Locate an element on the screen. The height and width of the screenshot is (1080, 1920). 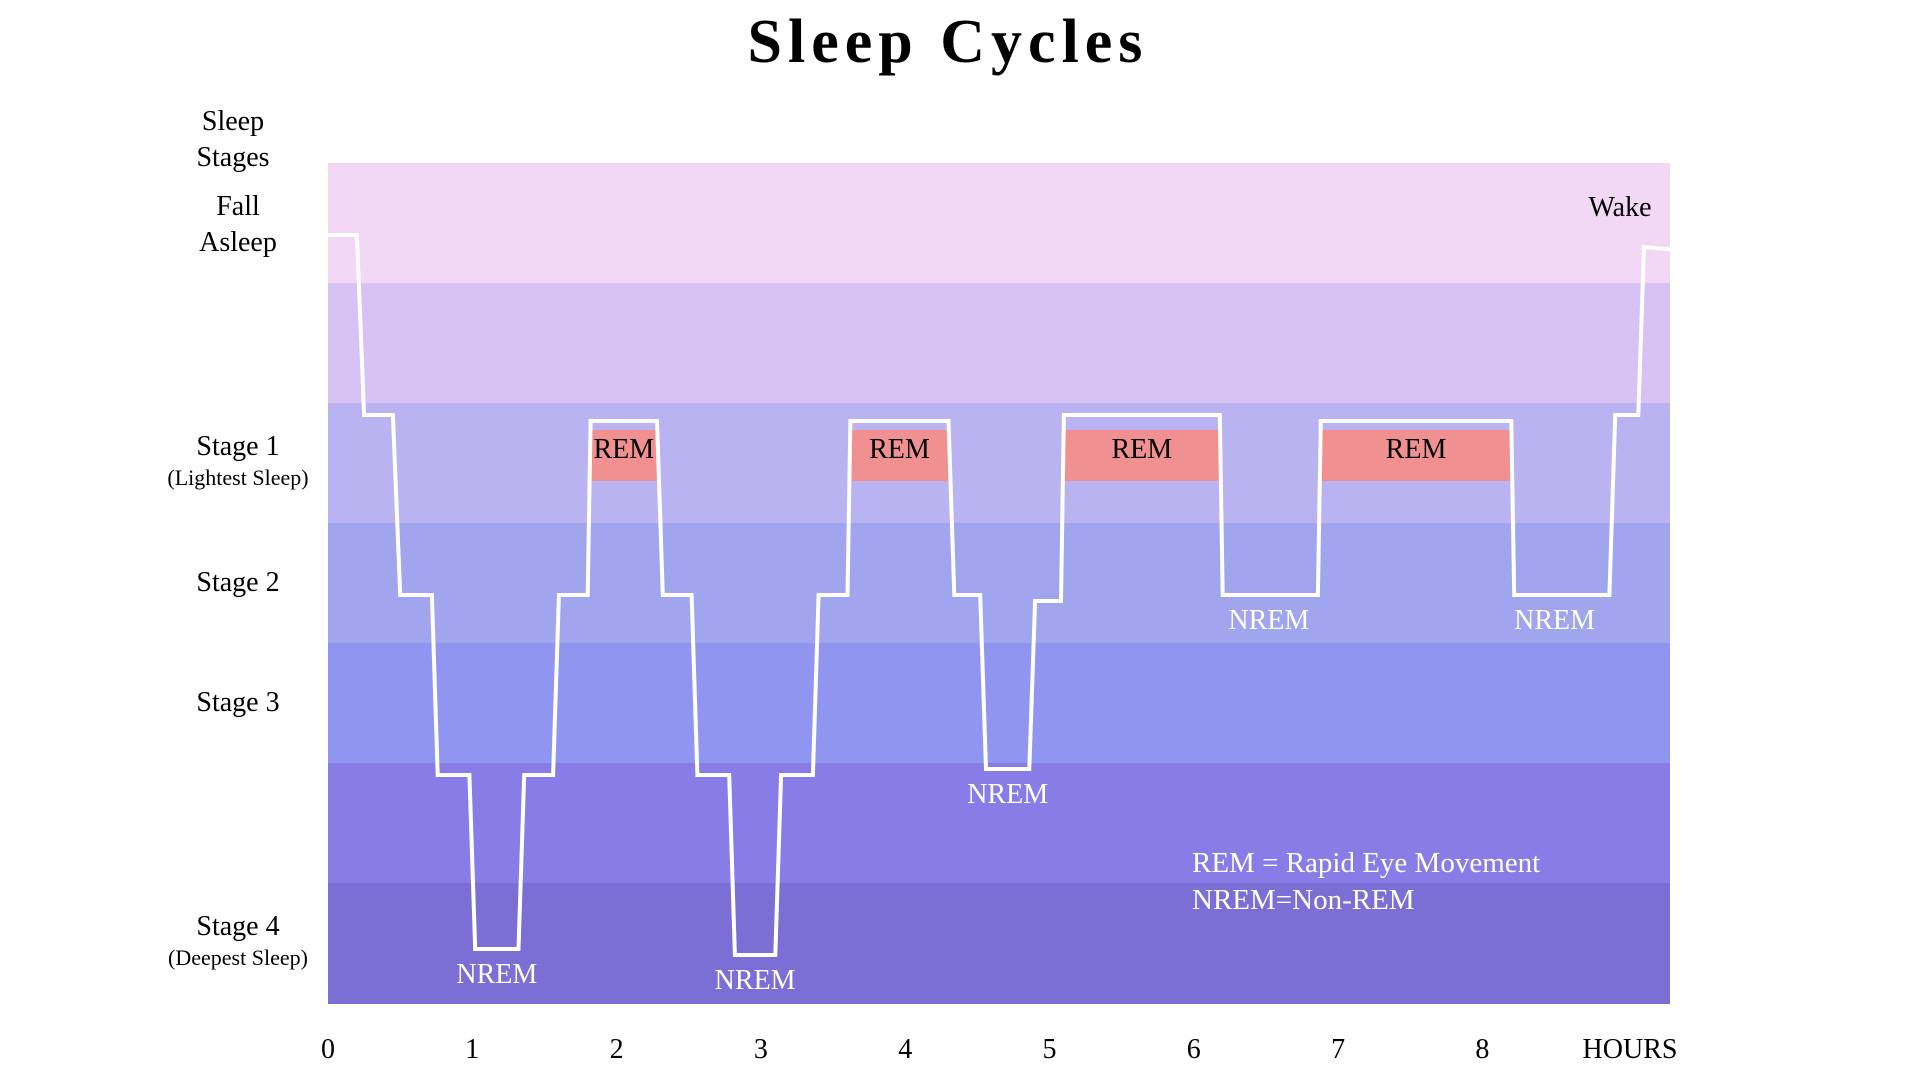
x-tick-label: 4 is located at coordinates (905, 1049).